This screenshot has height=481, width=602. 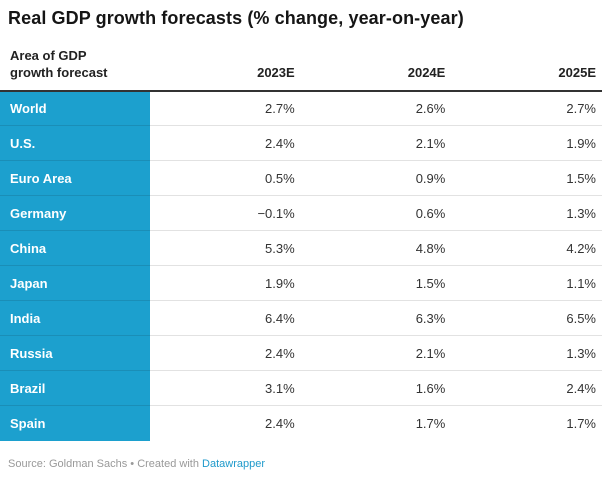 I want to click on table-row: World 2.7% 2.6% 2.7%, so click(x=301, y=108).